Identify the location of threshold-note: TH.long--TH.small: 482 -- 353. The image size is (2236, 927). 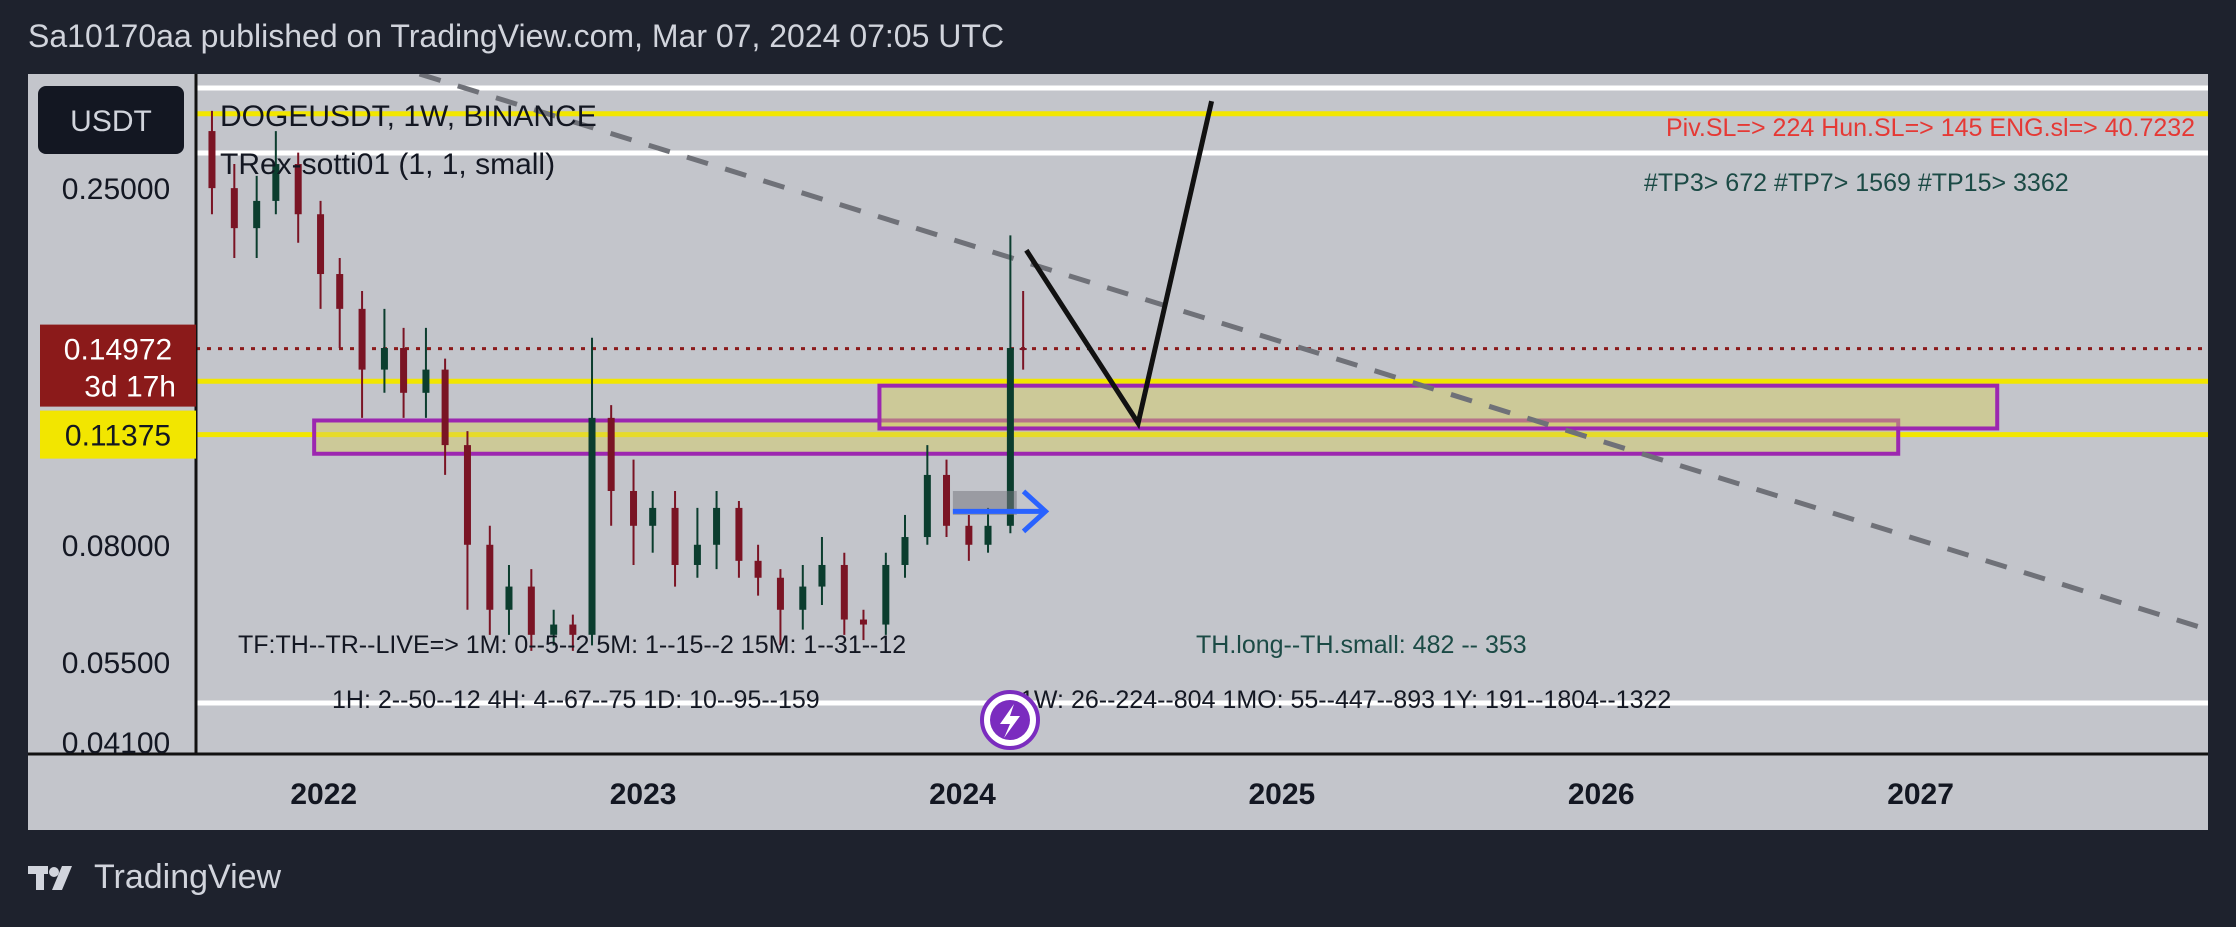
(1361, 645).